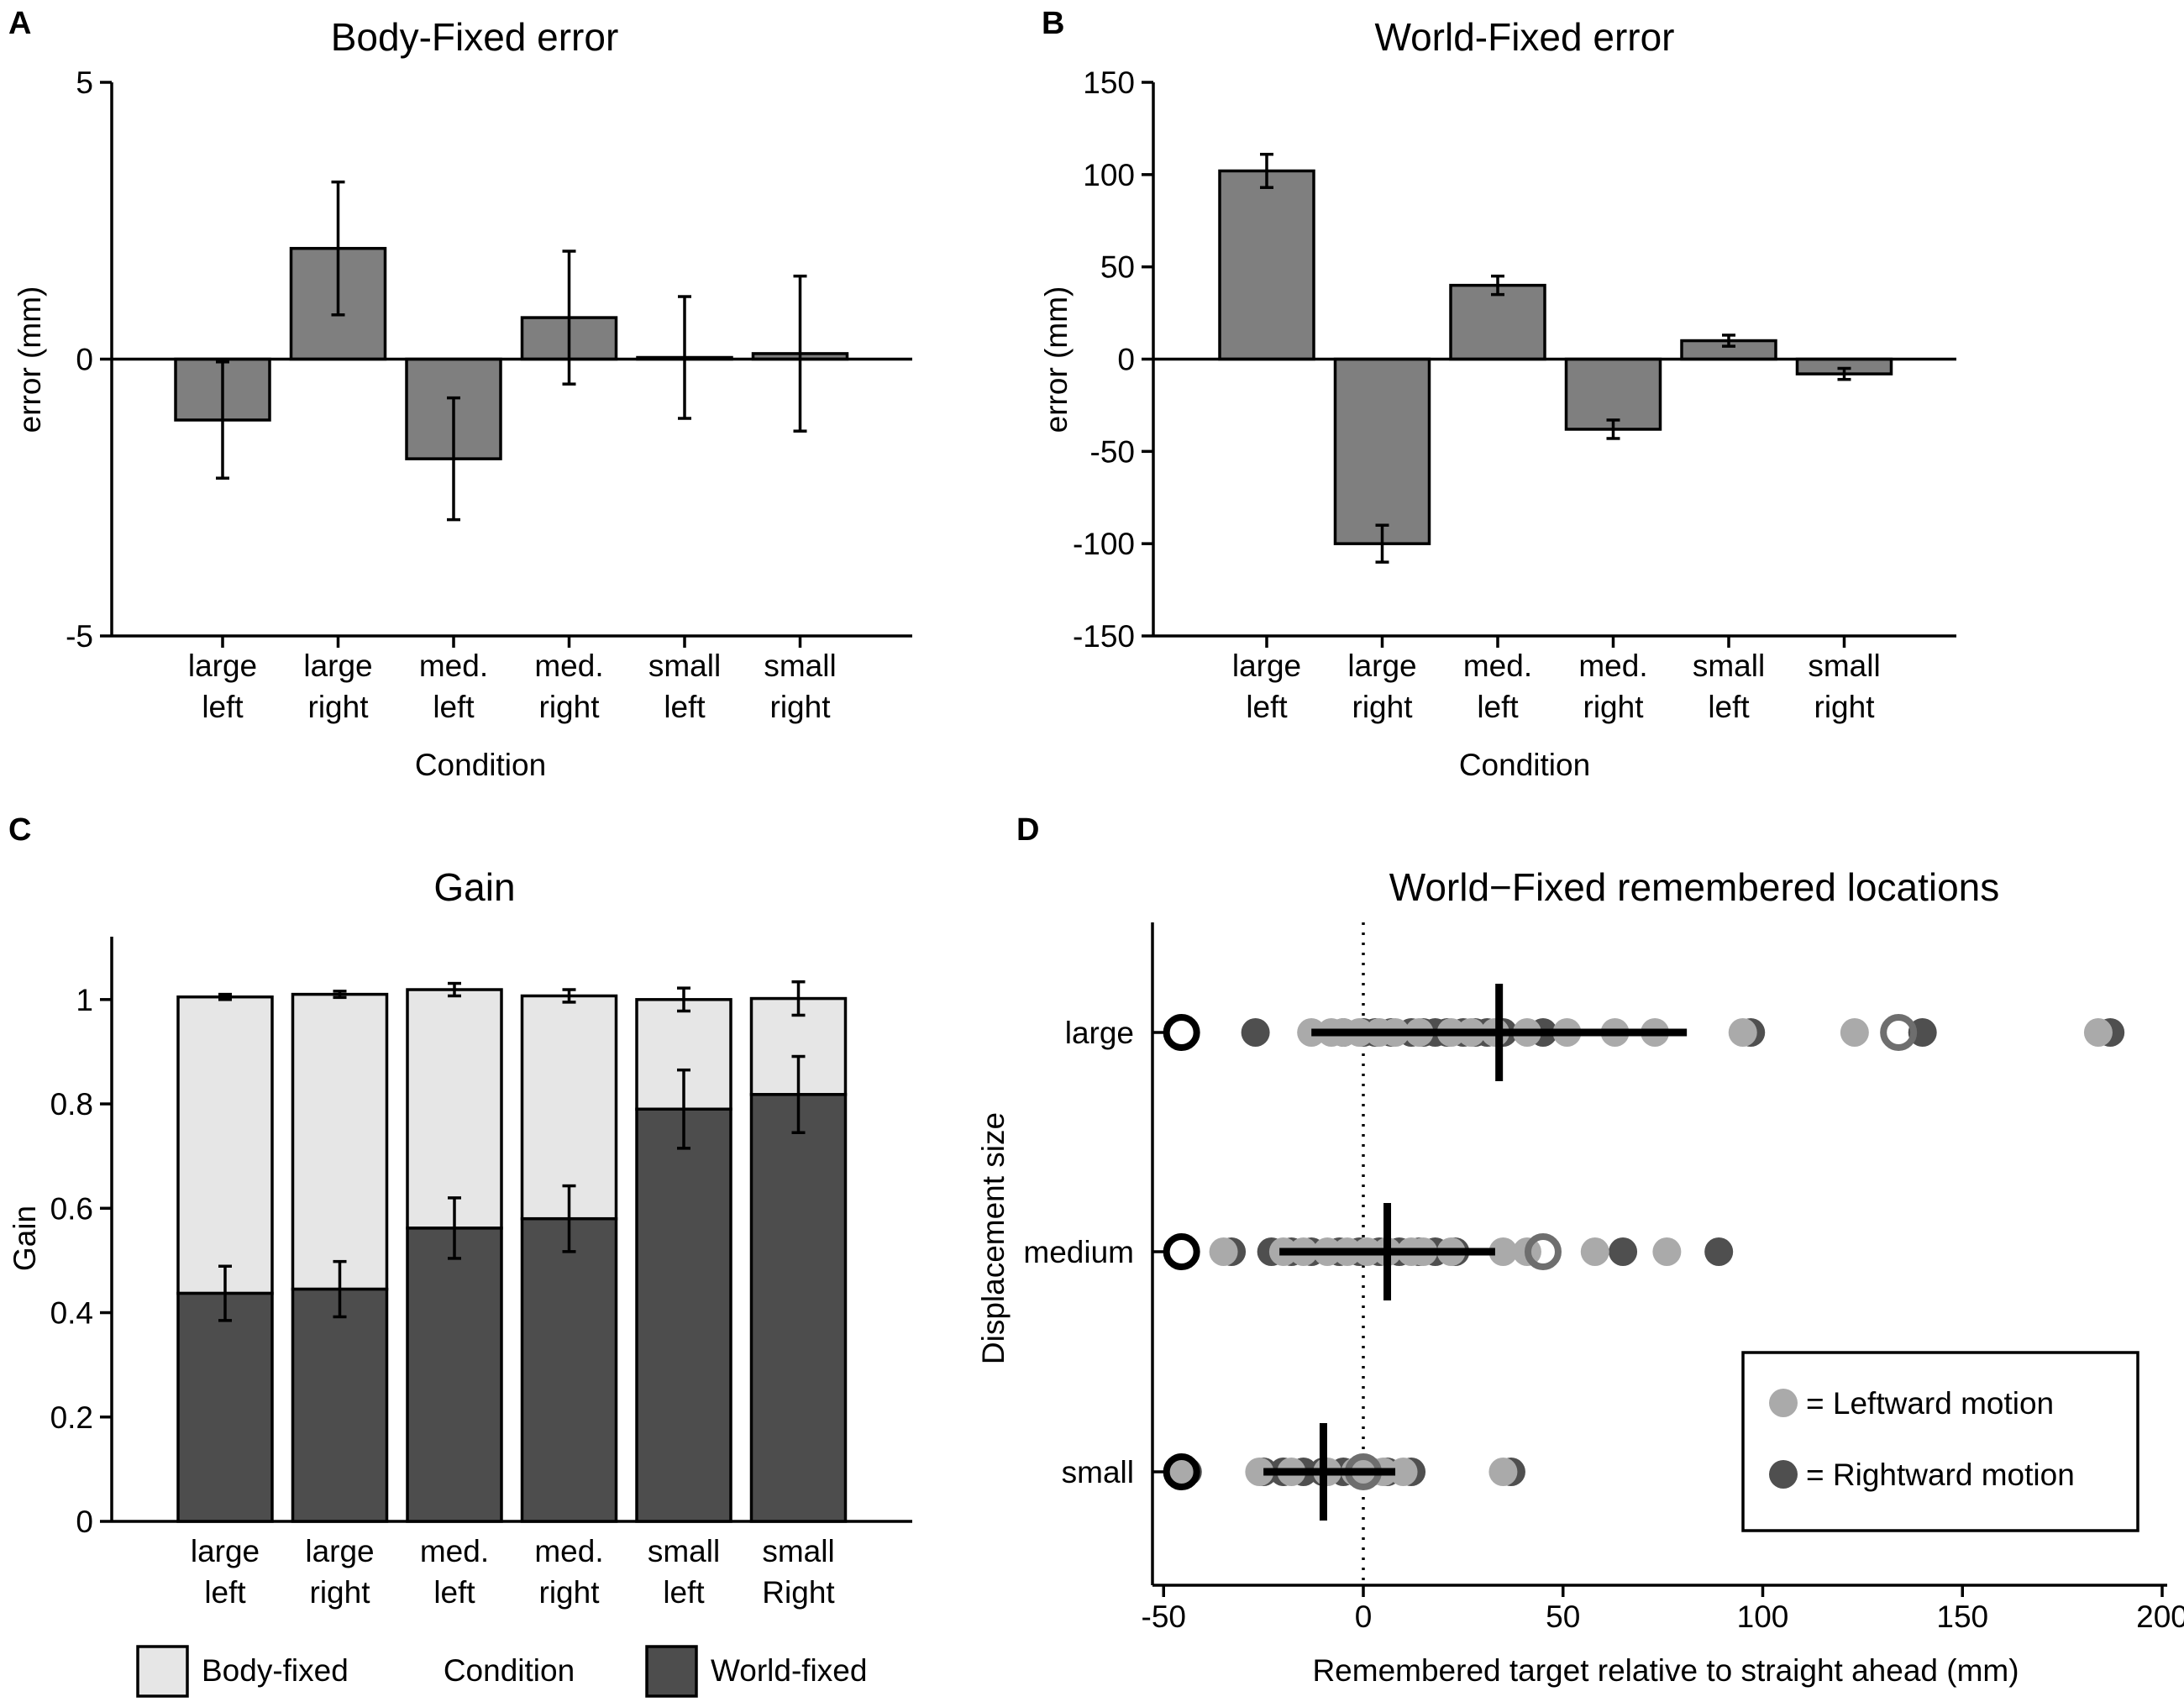 The height and width of the screenshot is (1702, 2184). I want to click on y-tick-label: -100, so click(1104, 544).